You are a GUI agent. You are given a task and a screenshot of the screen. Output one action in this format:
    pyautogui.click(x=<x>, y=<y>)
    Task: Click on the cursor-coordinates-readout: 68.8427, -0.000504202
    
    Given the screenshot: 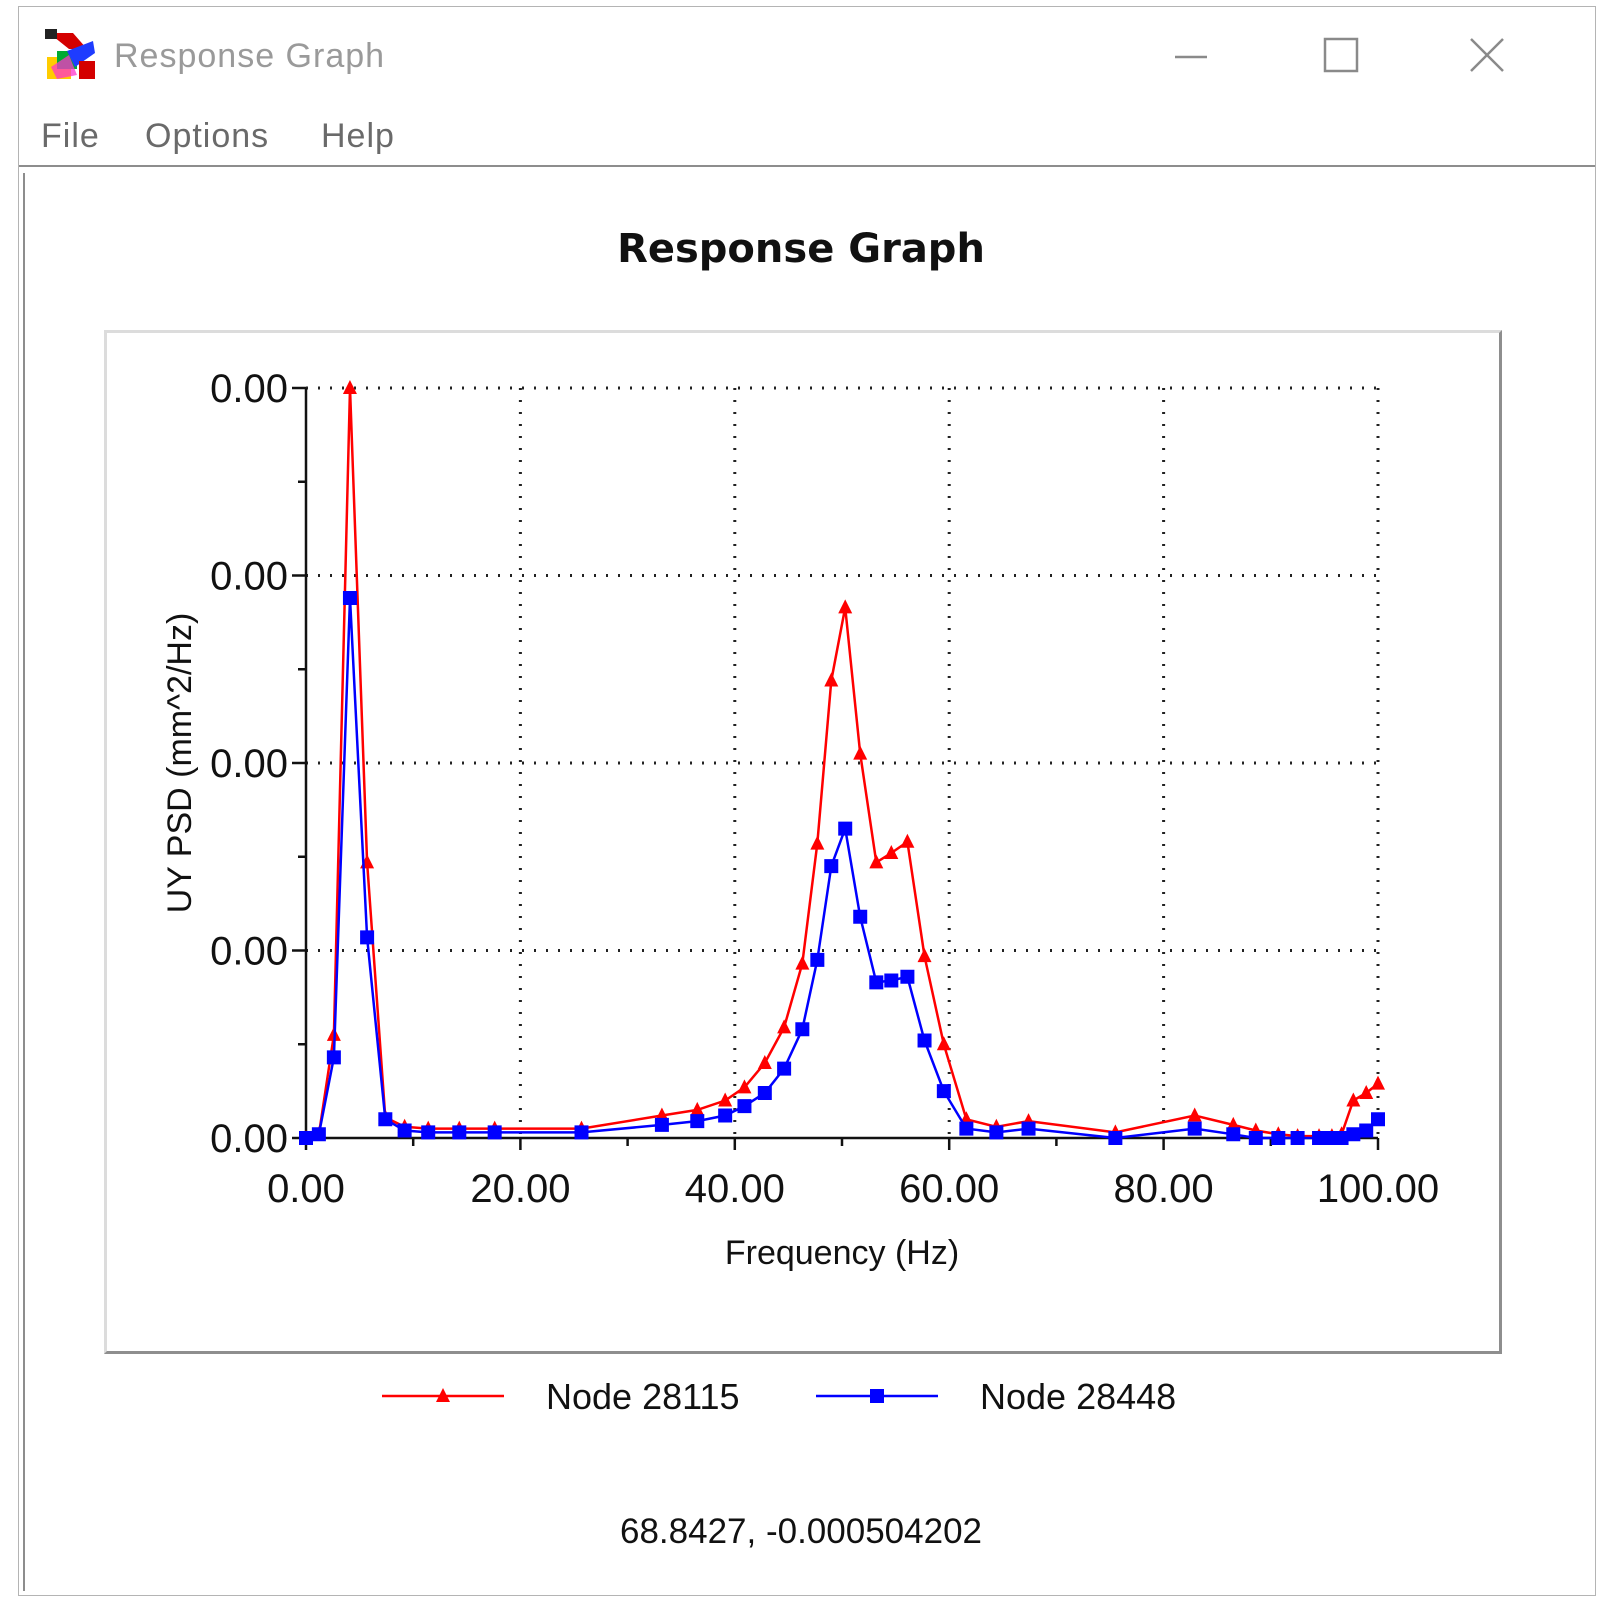 What is the action you would take?
    pyautogui.click(x=801, y=1531)
    